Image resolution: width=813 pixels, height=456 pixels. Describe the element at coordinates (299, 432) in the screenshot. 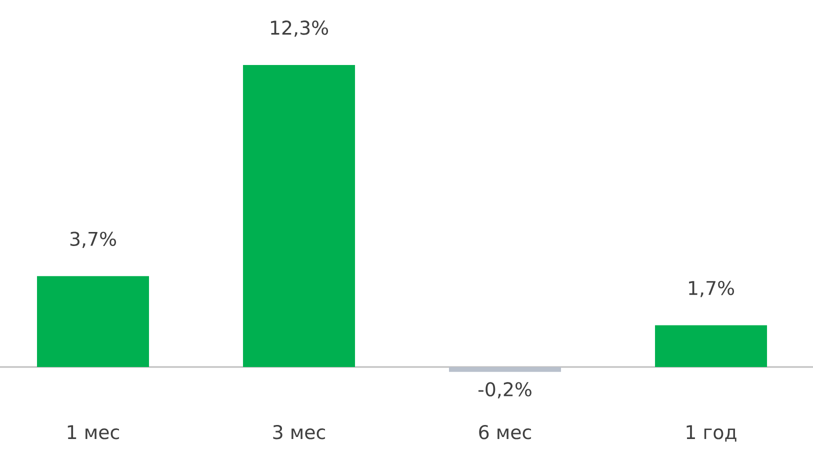

I see `x-tick-label: 3 мес` at that location.